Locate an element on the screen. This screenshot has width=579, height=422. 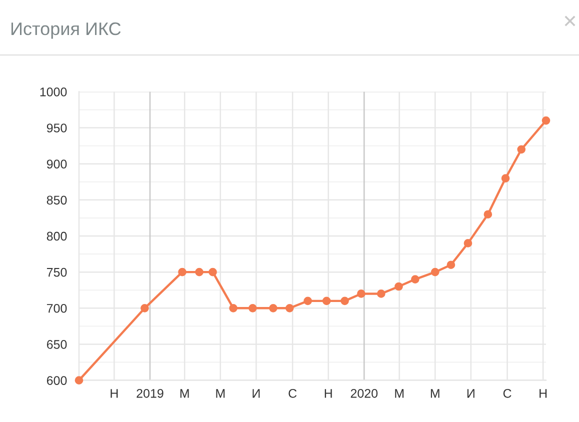
x-tick-label: 2020 is located at coordinates (364, 393).